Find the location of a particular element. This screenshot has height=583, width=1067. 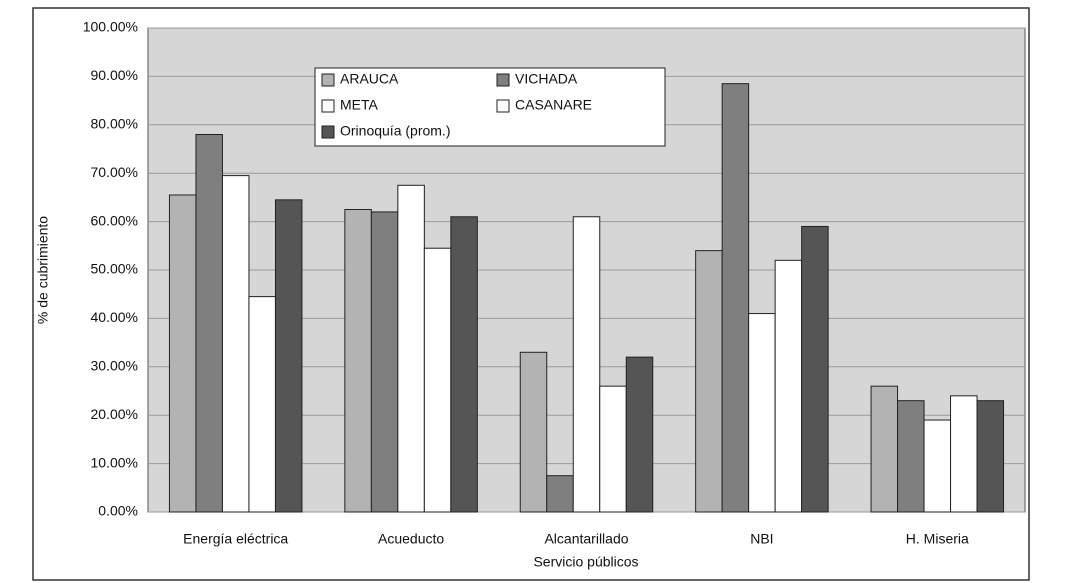

legend-label: CASANARE is located at coordinates (553, 105).